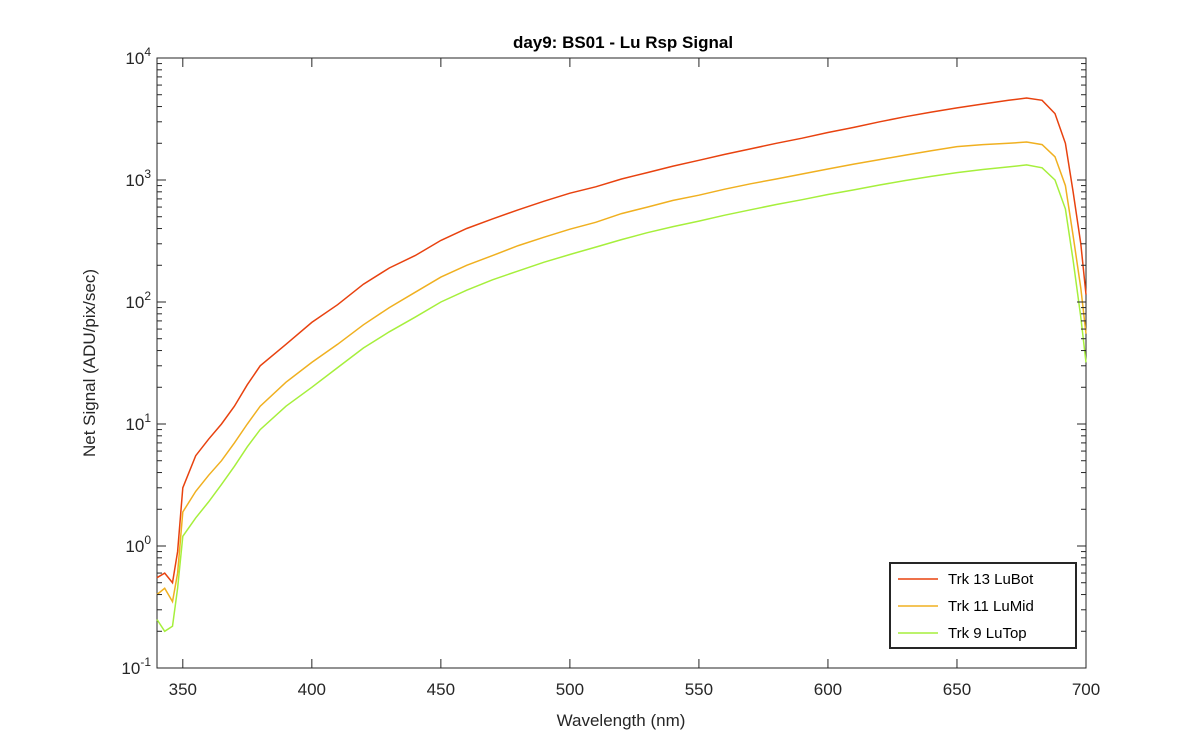 The width and height of the screenshot is (1200, 750). I want to click on y-tick-label: 10¹, so click(138, 422).